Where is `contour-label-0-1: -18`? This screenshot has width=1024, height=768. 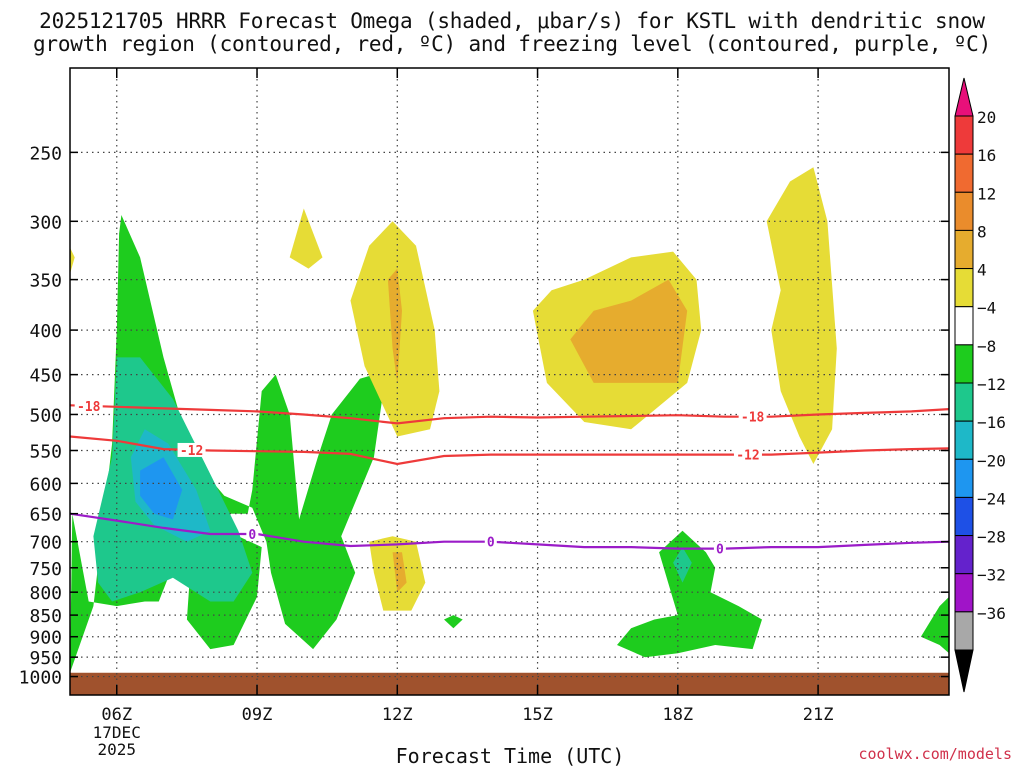
contour-label-0-1: -18 is located at coordinates (753, 418).